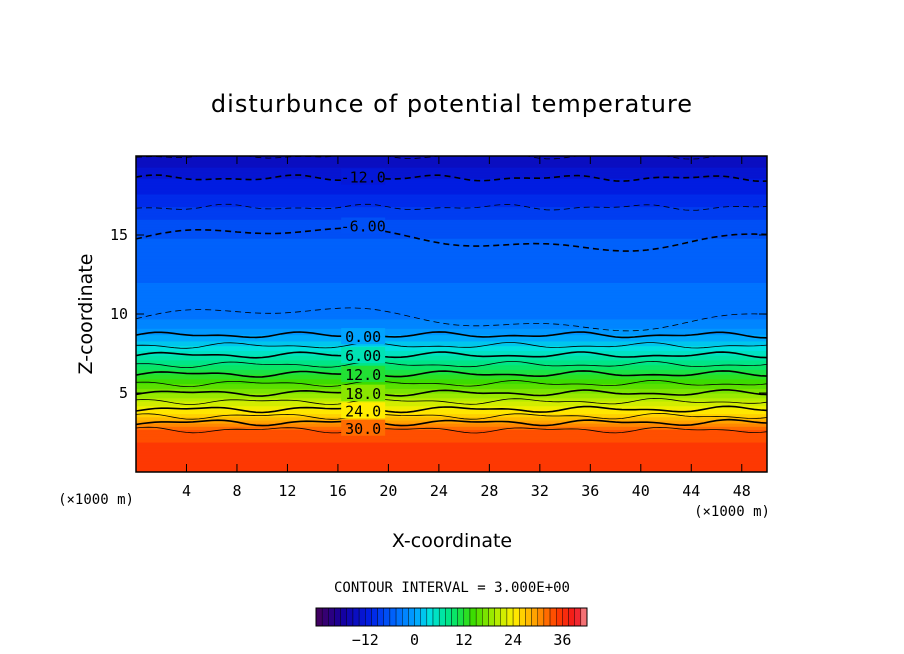 Image resolution: width=904 pixels, height=654 pixels. I want to click on contour-label: 0.00, so click(363, 337).